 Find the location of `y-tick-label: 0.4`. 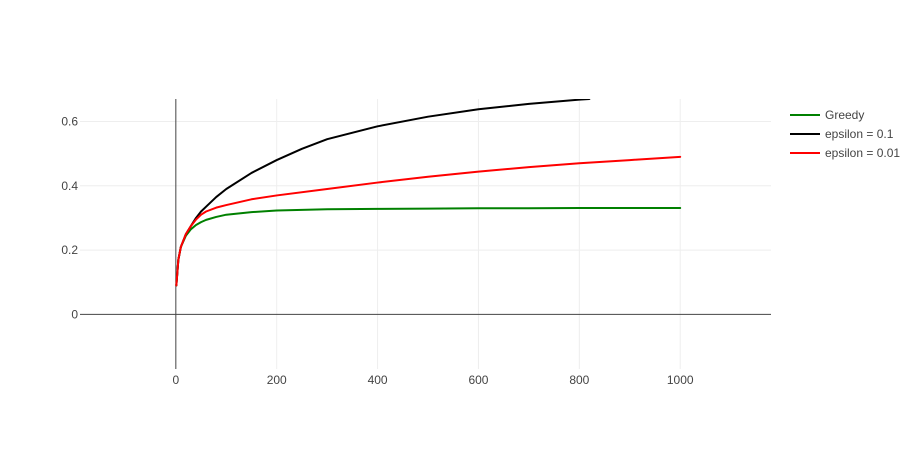

y-tick-label: 0.4 is located at coordinates (69, 186).